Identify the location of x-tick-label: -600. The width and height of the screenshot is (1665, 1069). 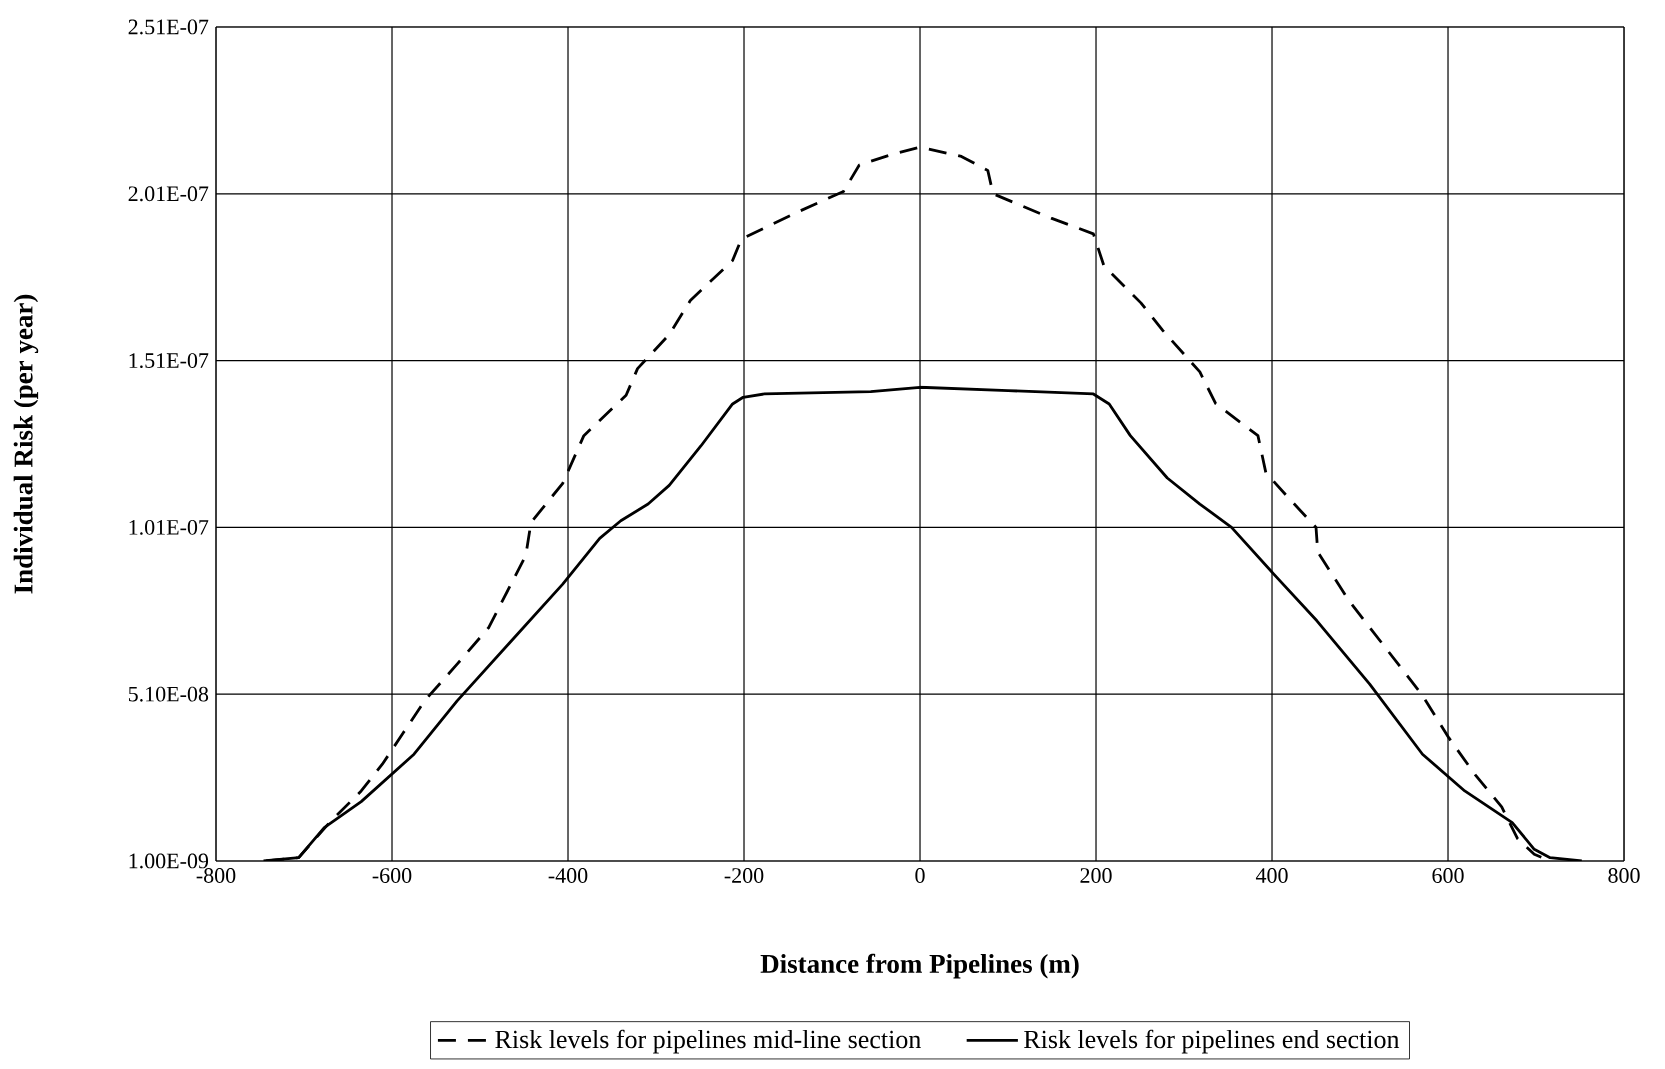
(392, 875).